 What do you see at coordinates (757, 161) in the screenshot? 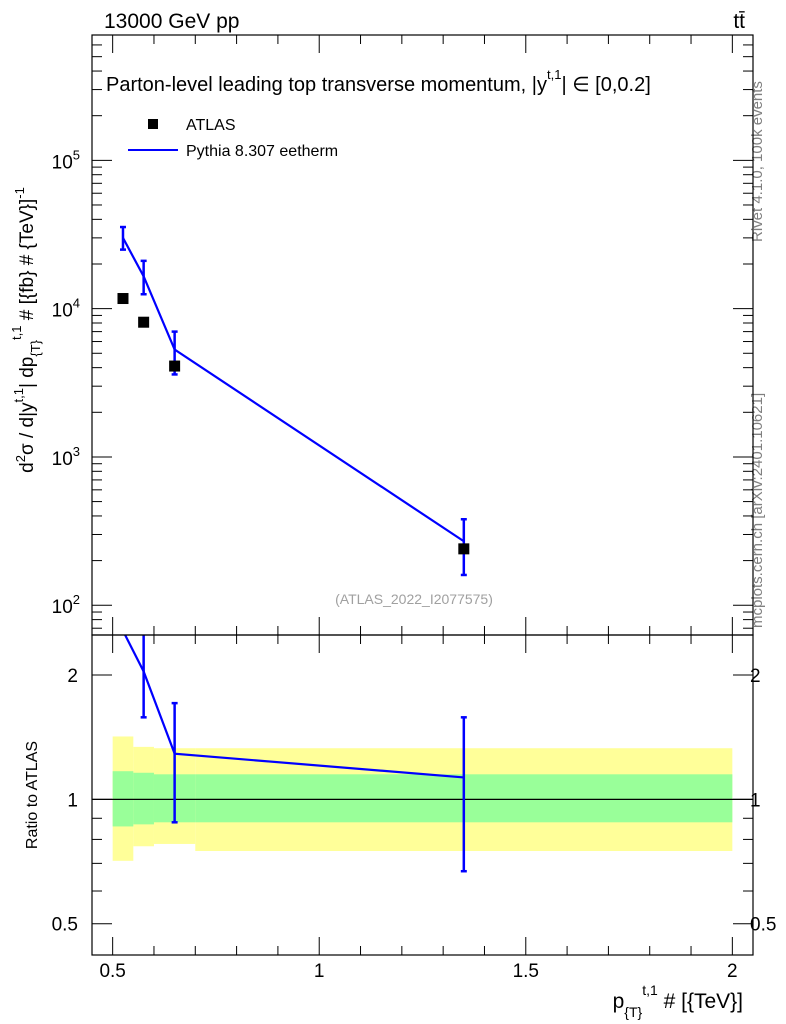
I see `rivet-label: Rivet 4.1.0, 100k events` at bounding box center [757, 161].